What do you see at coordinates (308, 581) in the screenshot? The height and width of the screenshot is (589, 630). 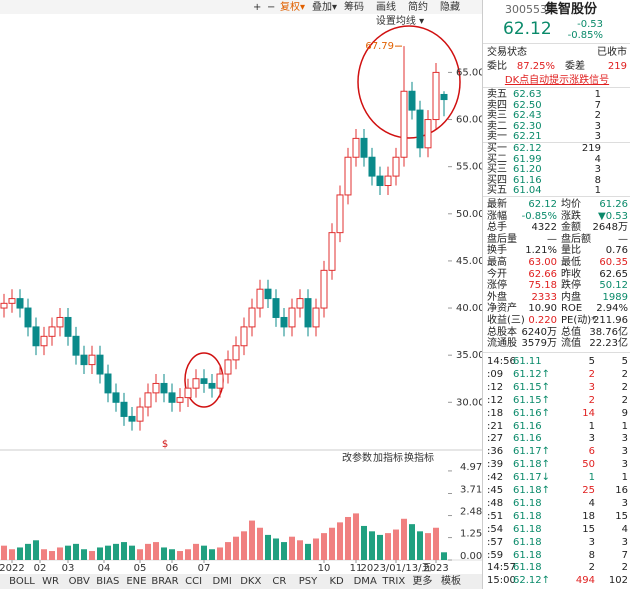 I see `indicator-tab: PSY` at bounding box center [308, 581].